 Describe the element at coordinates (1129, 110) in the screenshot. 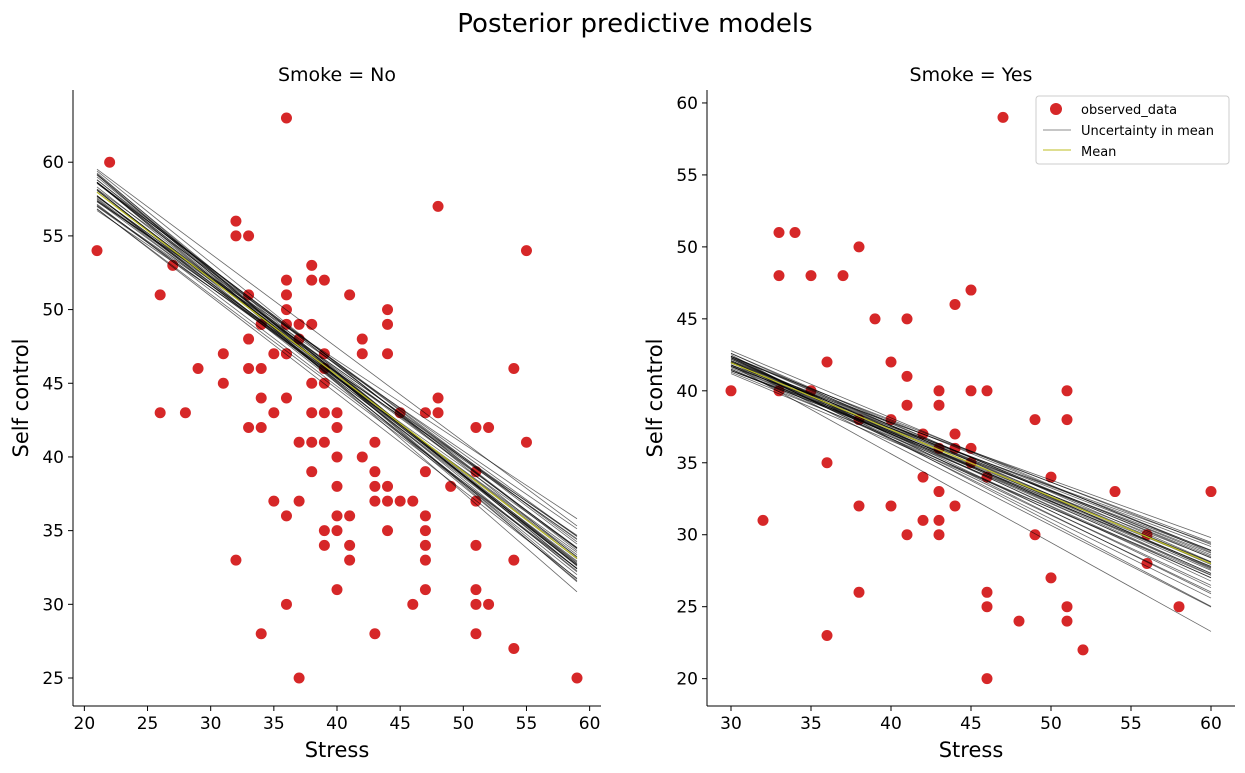

I see `legend-observed-label: observed_data` at that location.